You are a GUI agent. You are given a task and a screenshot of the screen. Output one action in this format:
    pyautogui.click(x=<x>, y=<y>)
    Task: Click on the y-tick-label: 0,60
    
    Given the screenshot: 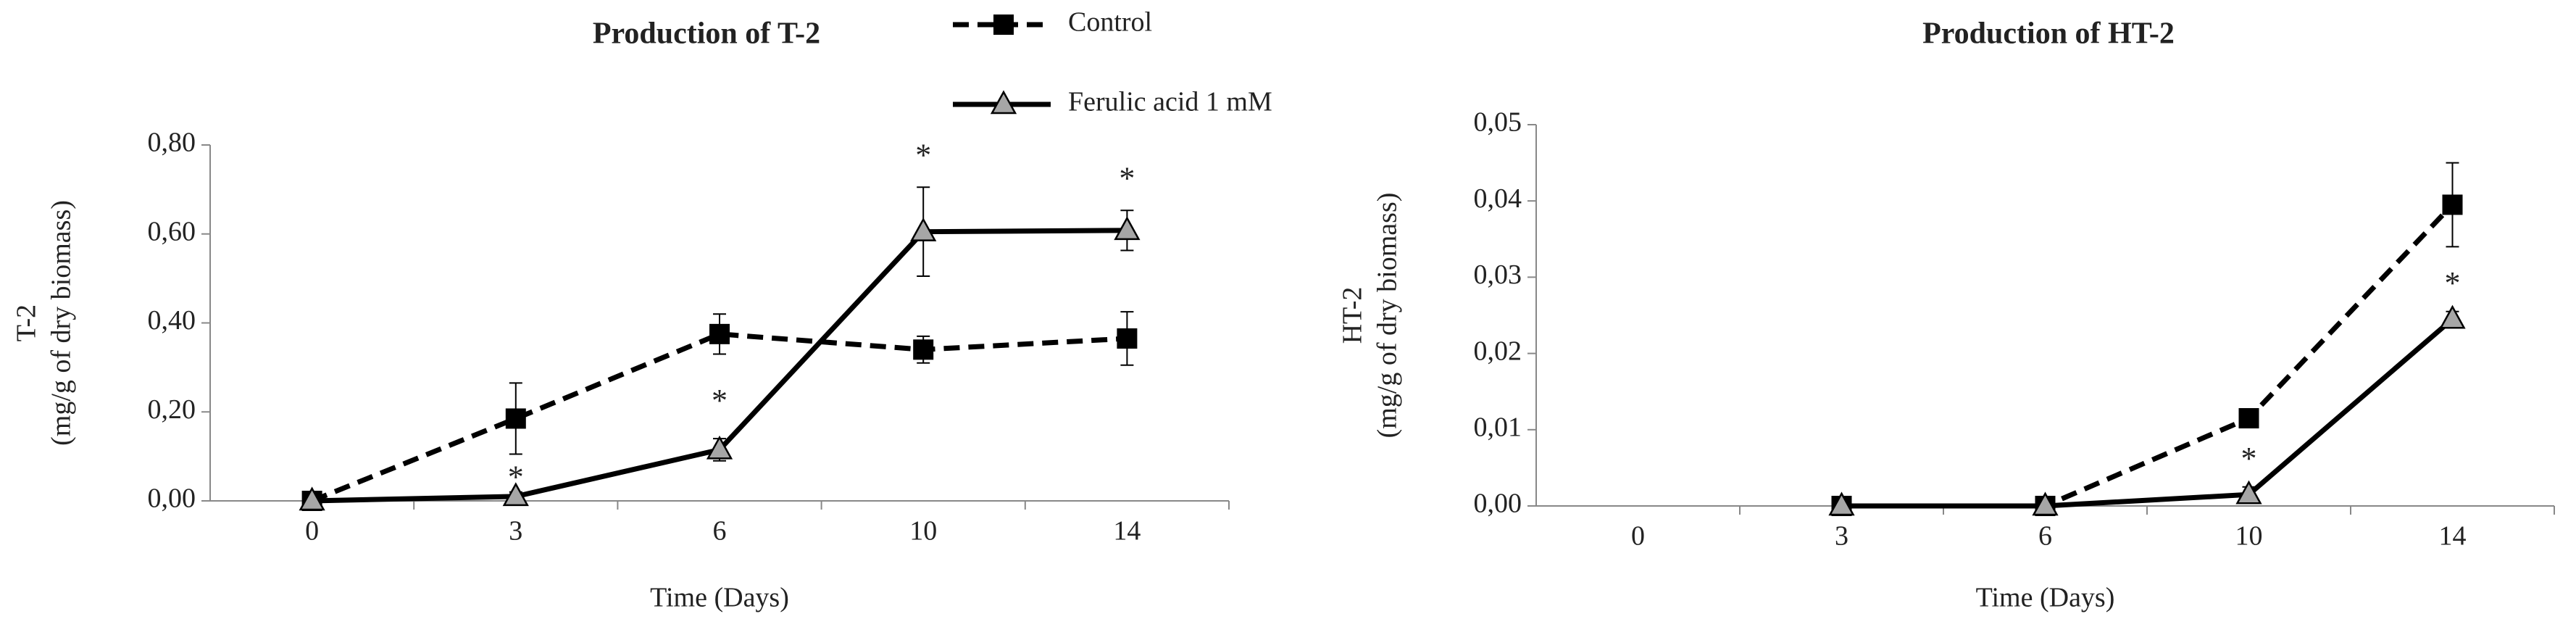 What is the action you would take?
    pyautogui.click(x=172, y=231)
    